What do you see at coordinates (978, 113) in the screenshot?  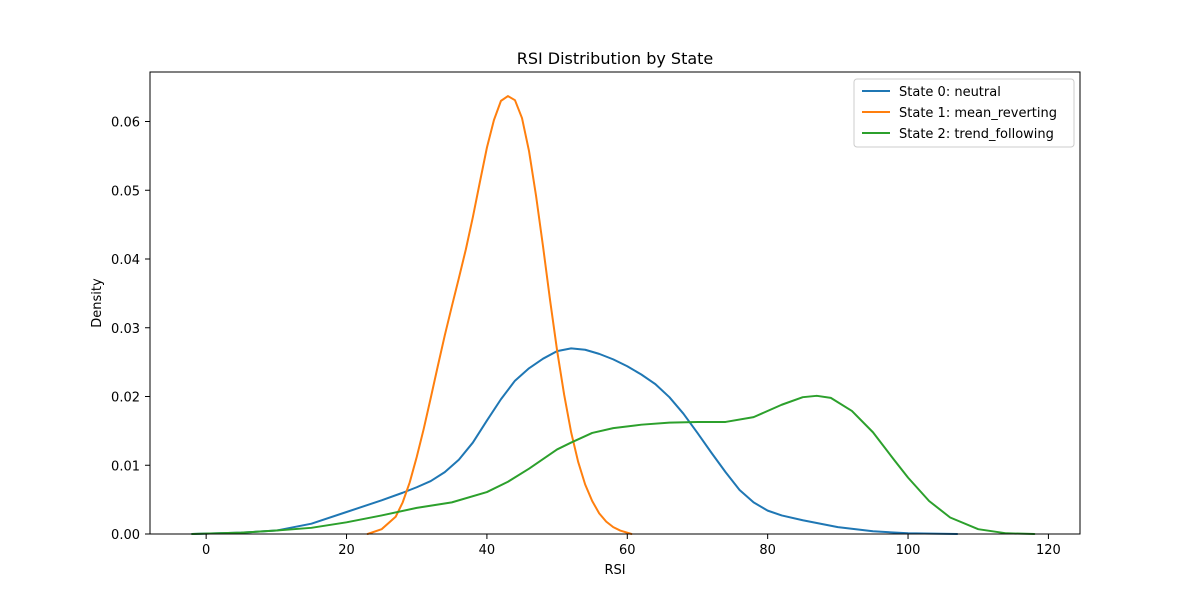 I see `legend-label: State 1: mean_reverting` at bounding box center [978, 113].